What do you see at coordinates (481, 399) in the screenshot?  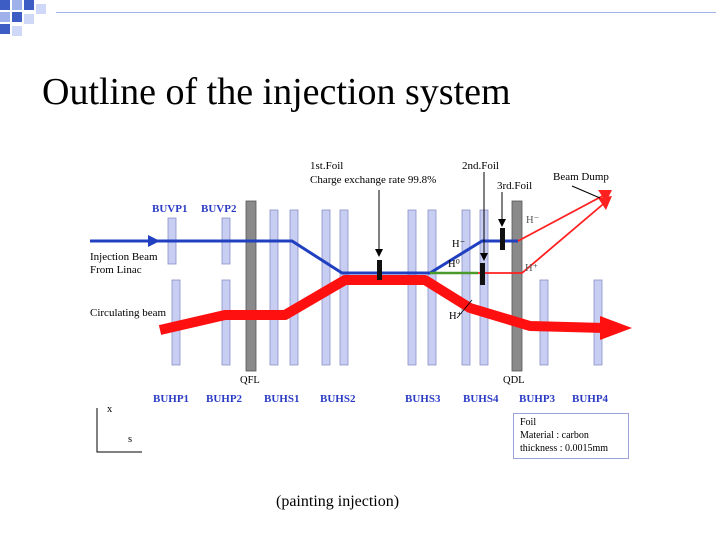 I see `label-buhs4: BUHS4` at bounding box center [481, 399].